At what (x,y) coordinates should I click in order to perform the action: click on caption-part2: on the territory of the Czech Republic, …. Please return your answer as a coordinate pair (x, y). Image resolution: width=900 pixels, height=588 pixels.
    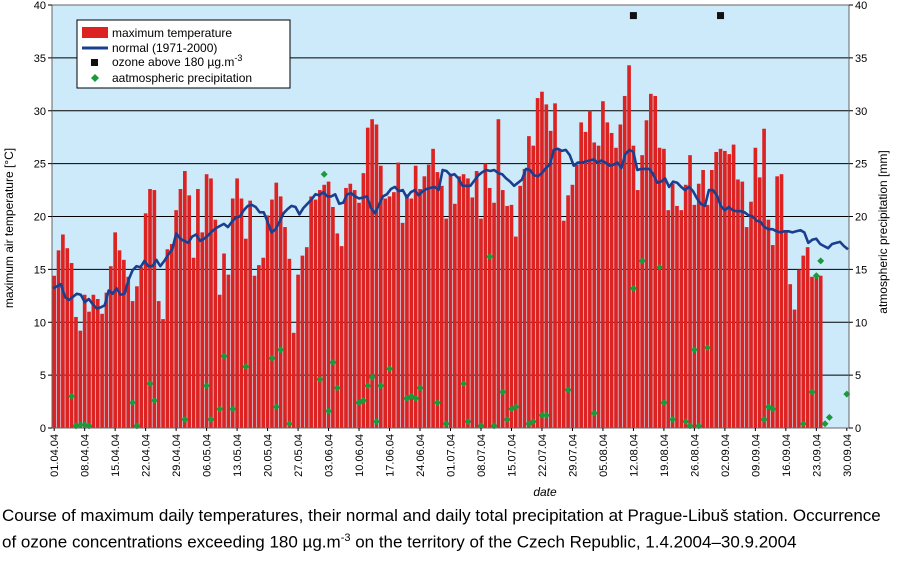
    Looking at the image, I should click on (573, 542).